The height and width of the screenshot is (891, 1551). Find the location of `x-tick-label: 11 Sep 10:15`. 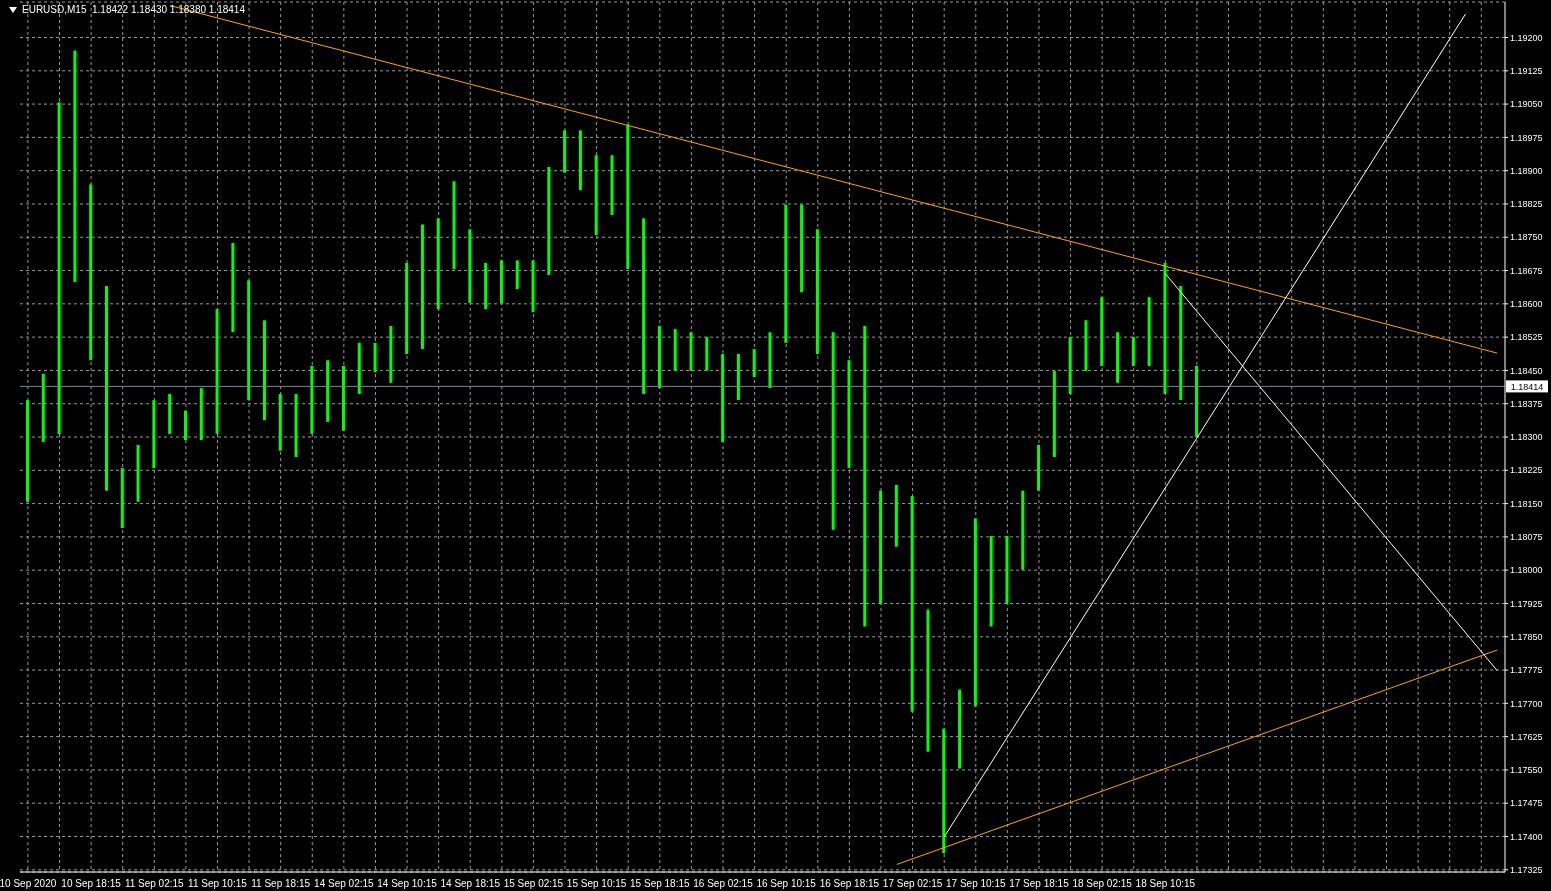

x-tick-label: 11 Sep 10:15 is located at coordinates (218, 884).